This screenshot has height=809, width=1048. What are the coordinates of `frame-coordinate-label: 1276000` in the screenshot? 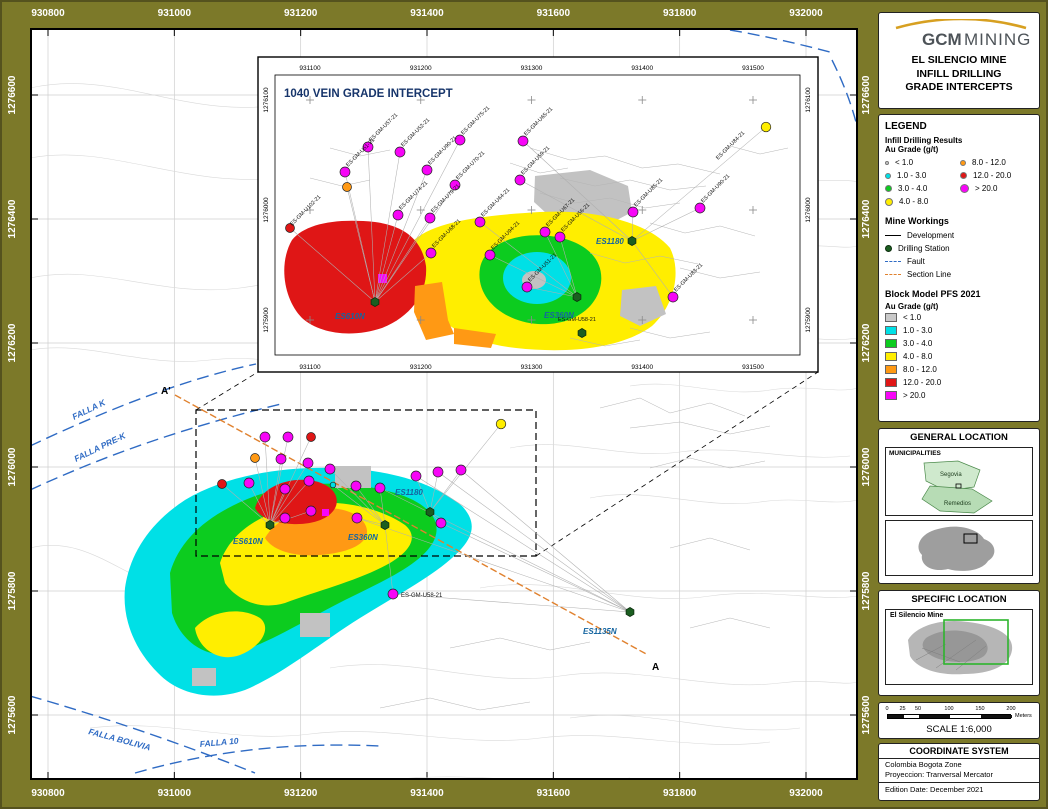 It's located at (12, 467).